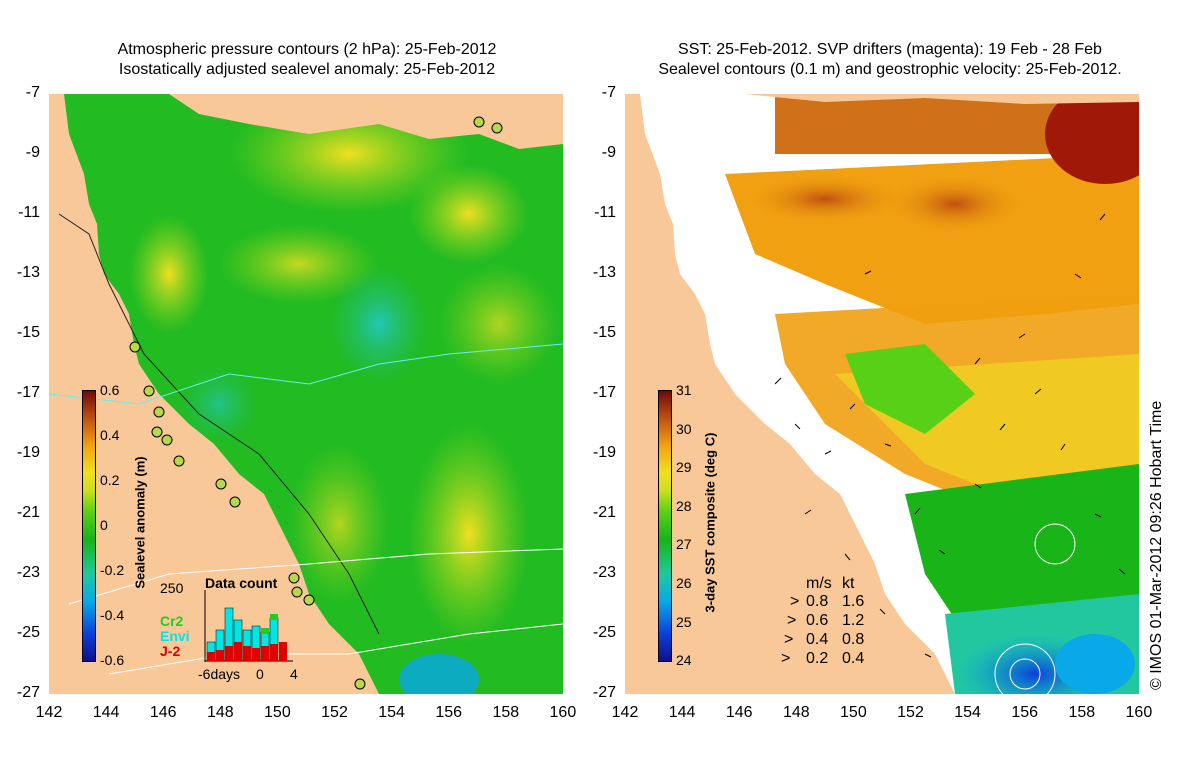  I want to click on y-tick-right: -21, so click(604, 512).